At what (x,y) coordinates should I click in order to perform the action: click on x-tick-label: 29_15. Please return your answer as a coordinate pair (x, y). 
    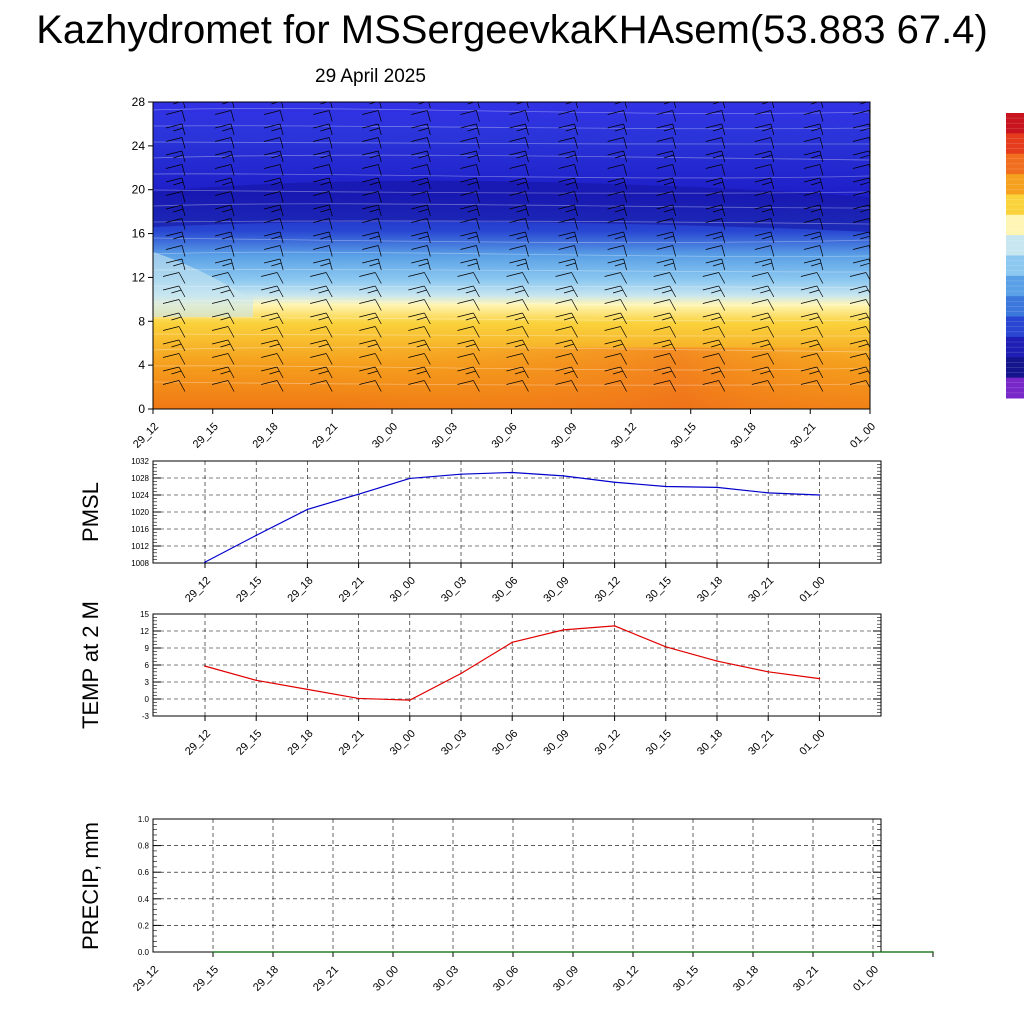
    Looking at the image, I should click on (206, 436).